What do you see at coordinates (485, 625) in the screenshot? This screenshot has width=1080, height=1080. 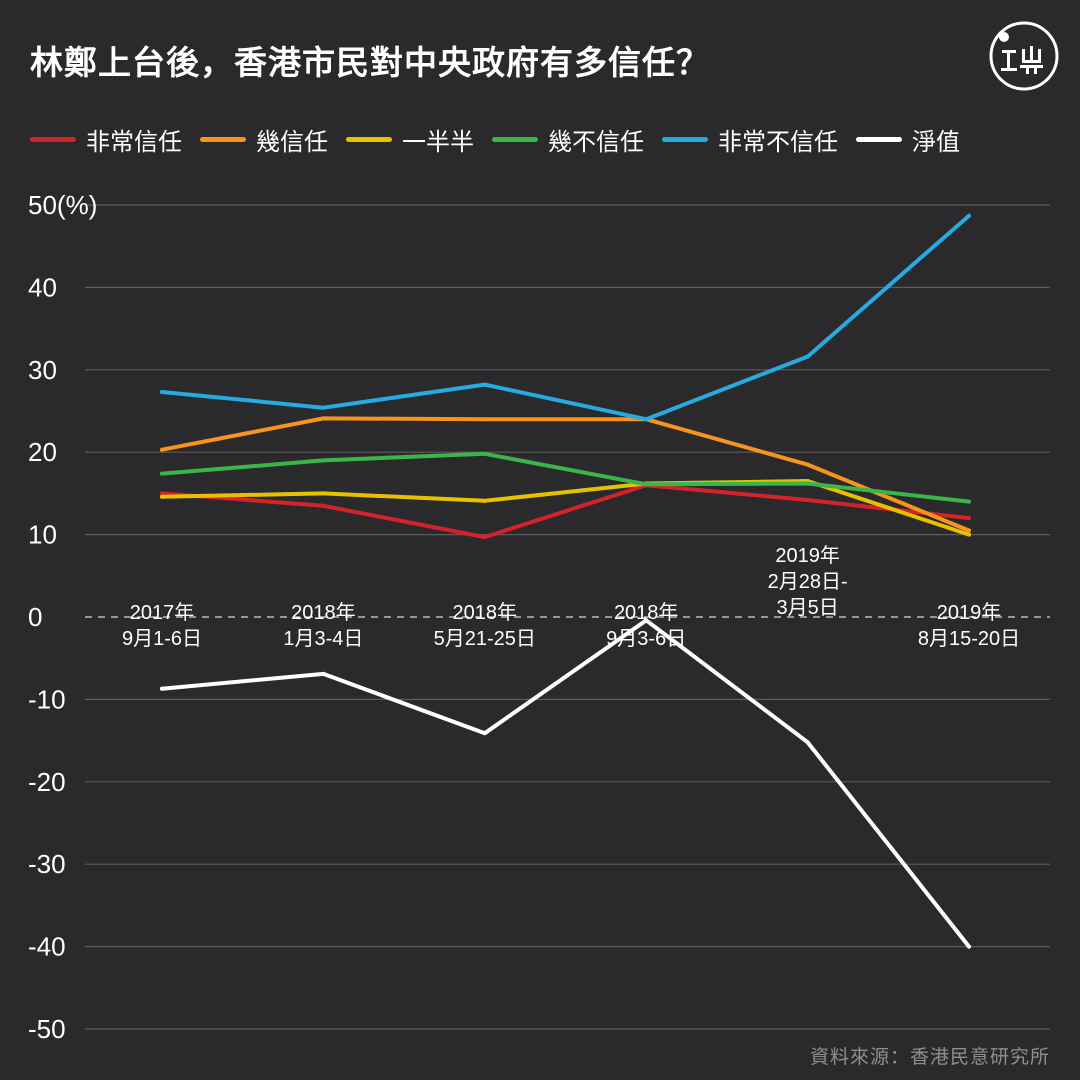 I see `x-tick-label: 2018年 5月21-25日` at bounding box center [485, 625].